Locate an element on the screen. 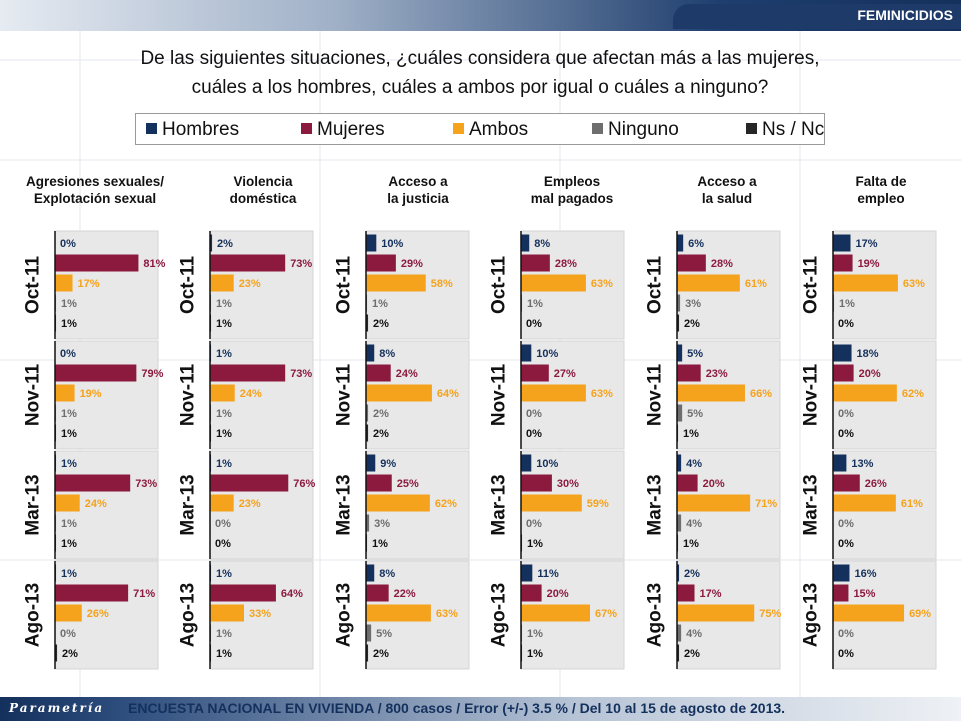  group-title-violencia: Violencia doméstica is located at coordinates (263, 190).